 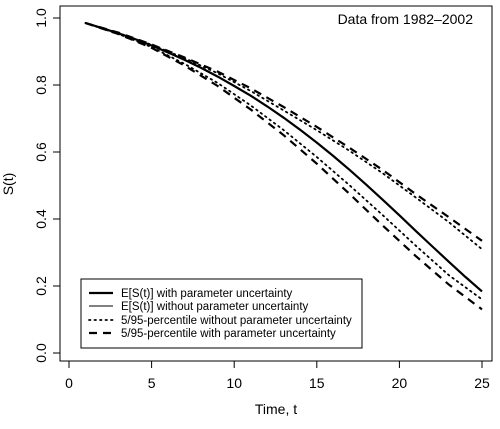 I want to click on y-axis-label: S(t), so click(x=8, y=184).